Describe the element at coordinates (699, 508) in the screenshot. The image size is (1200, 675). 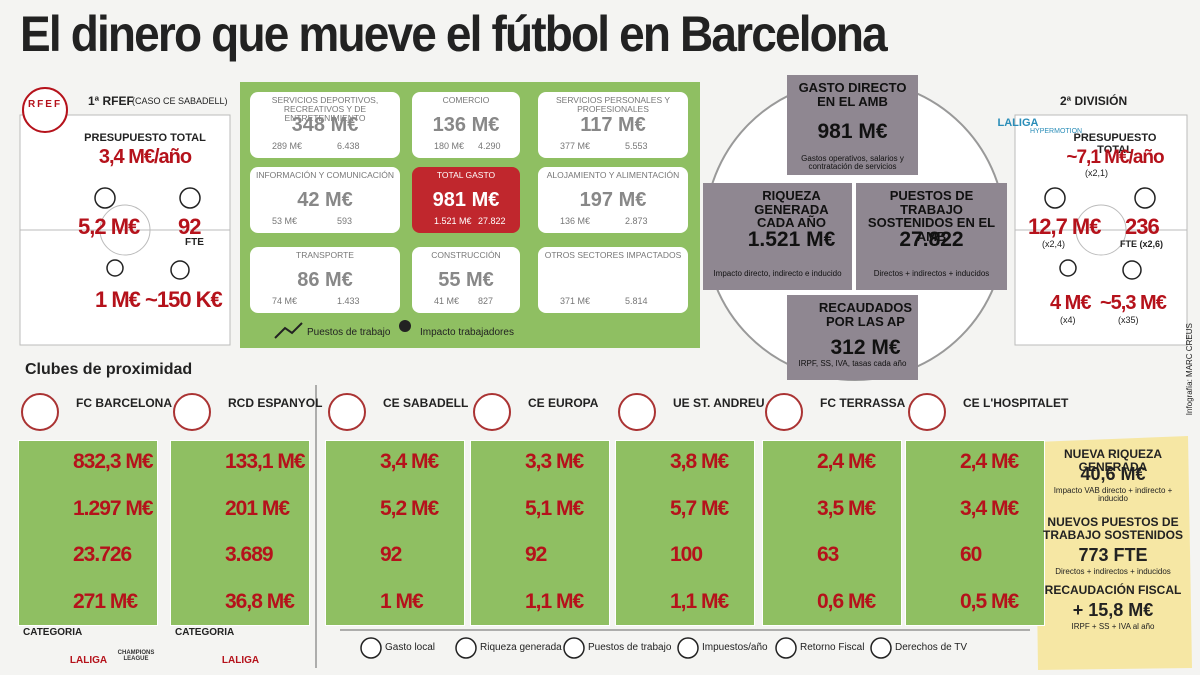
I see `club-value: 5,7 M€` at that location.